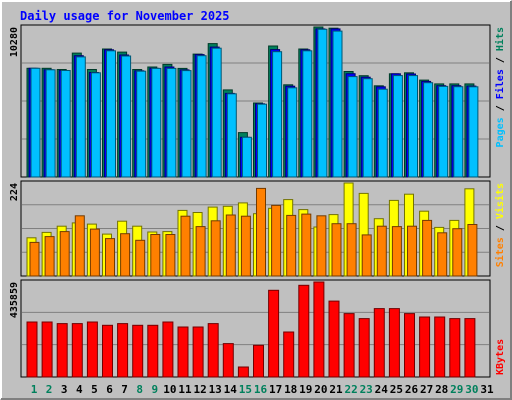  What do you see at coordinates (109, 389) in the screenshot?
I see `x-tick-label-day-6: 6` at bounding box center [109, 389].